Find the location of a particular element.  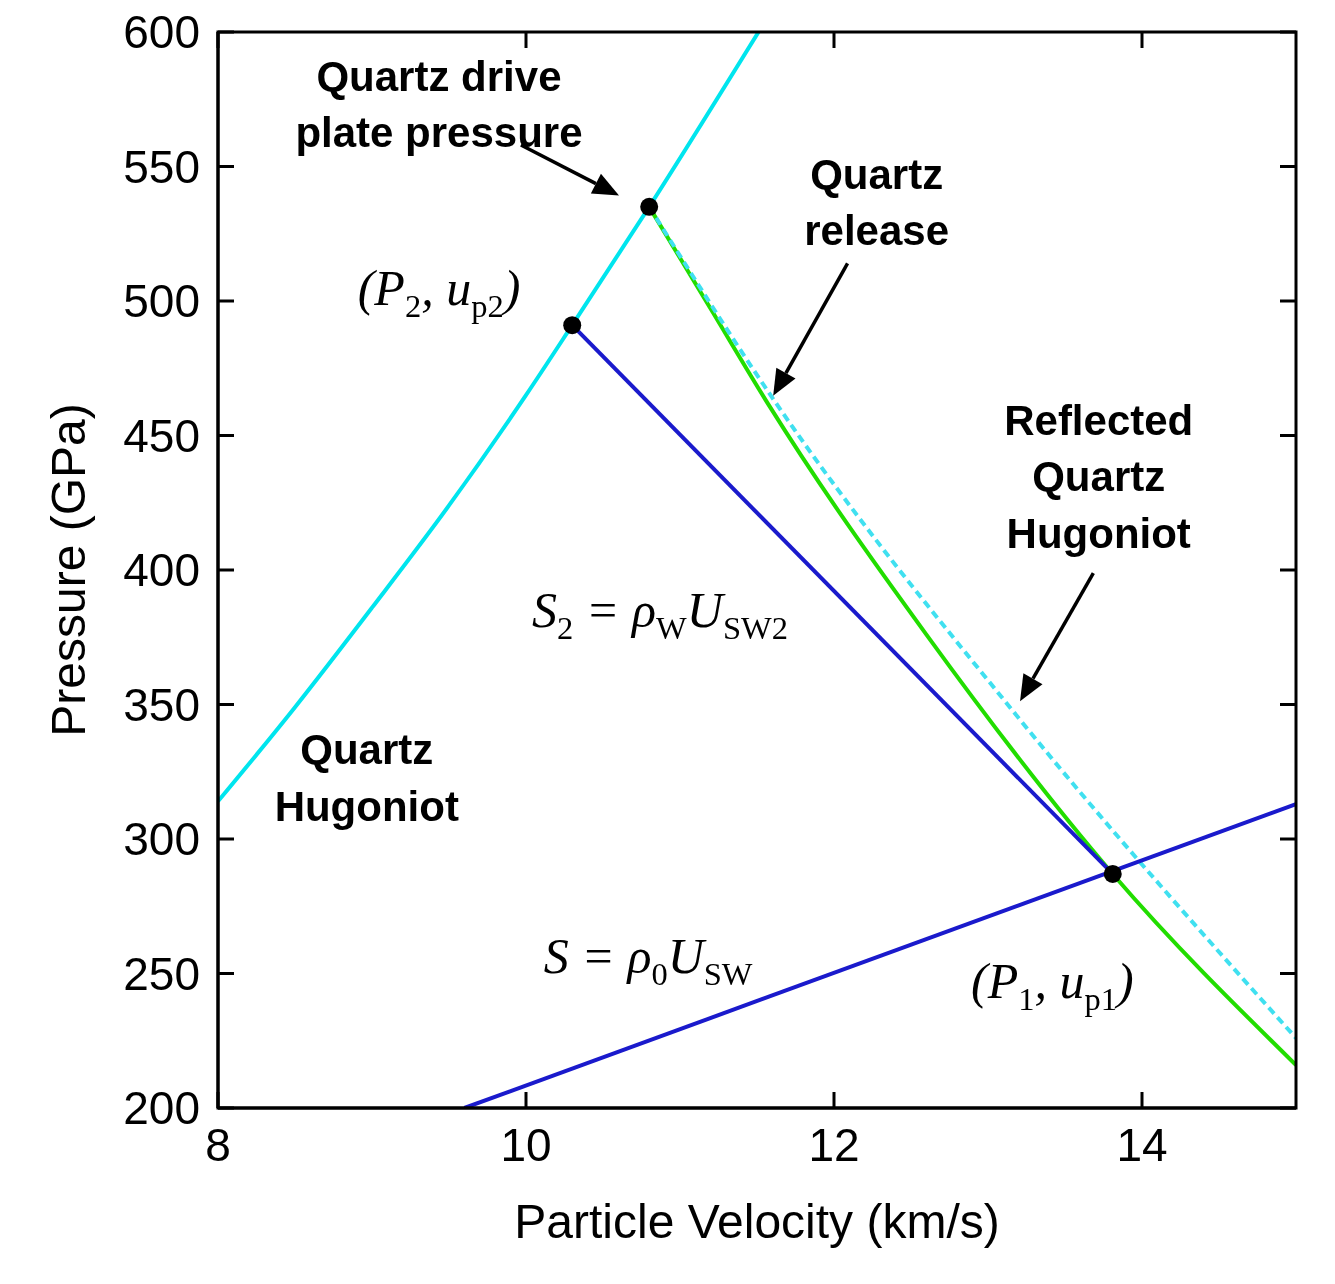

x-tick-label: 14 is located at coordinates (1142, 1144).